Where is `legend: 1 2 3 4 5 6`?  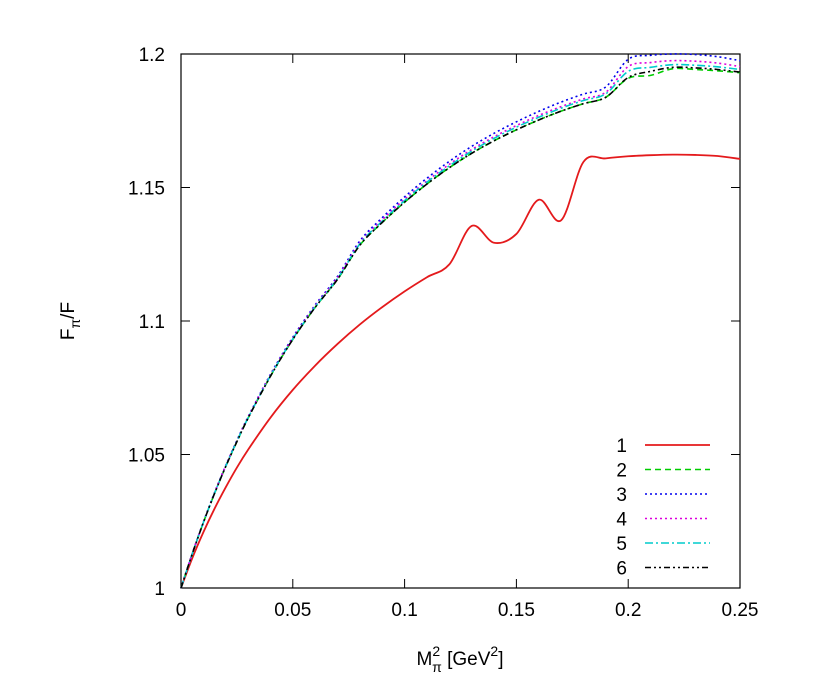 legend: 1 2 3 4 5 6 is located at coordinates (663, 508).